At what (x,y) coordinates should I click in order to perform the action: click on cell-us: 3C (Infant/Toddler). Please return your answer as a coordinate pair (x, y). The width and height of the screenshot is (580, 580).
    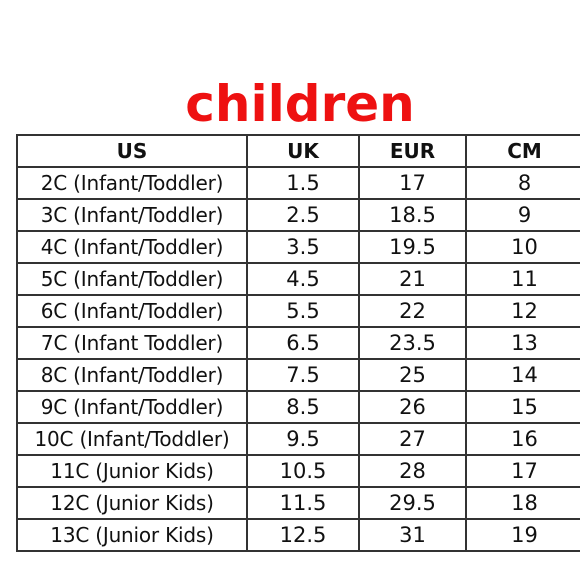
    Looking at the image, I should click on (132, 215).